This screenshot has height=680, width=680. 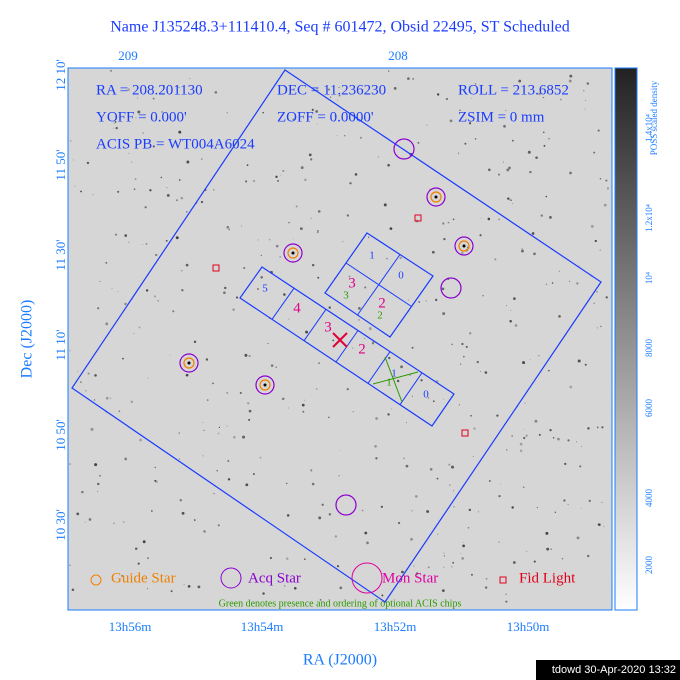 What do you see at coordinates (372, 256) in the screenshot?
I see `chip-label: 1` at bounding box center [372, 256].